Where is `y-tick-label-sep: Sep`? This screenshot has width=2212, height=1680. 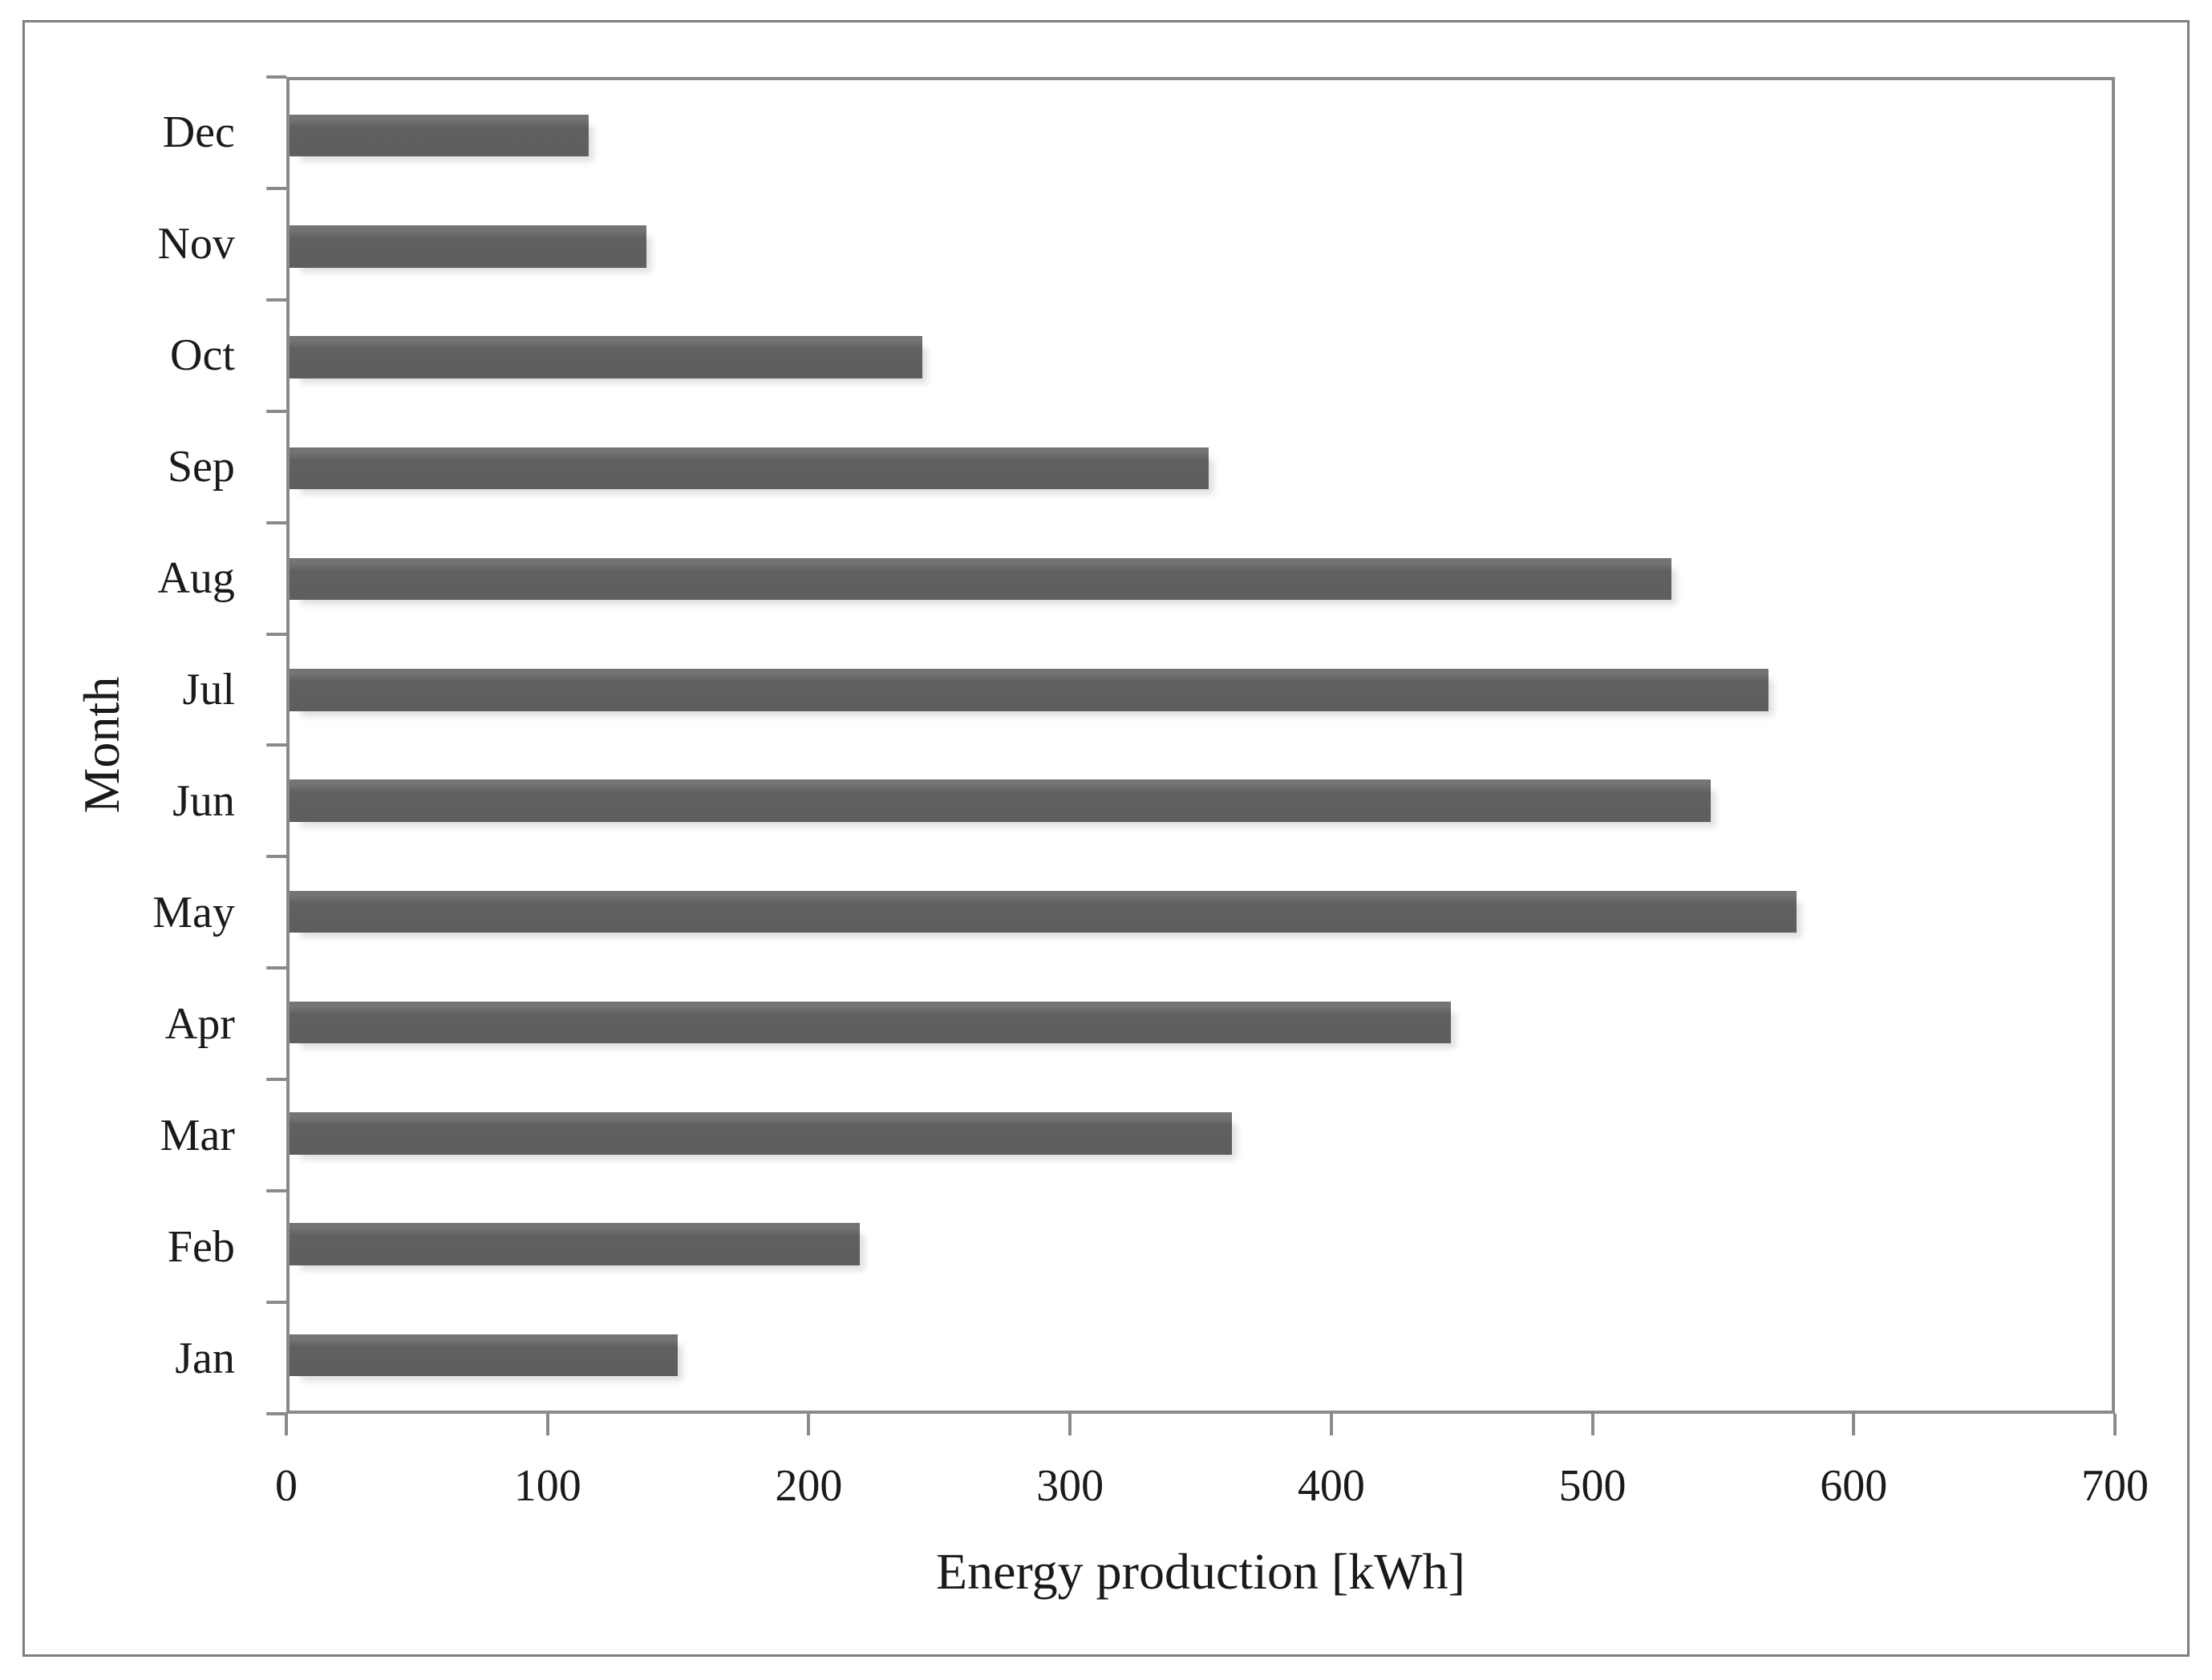 y-tick-label-sep: Sep is located at coordinates (201, 467).